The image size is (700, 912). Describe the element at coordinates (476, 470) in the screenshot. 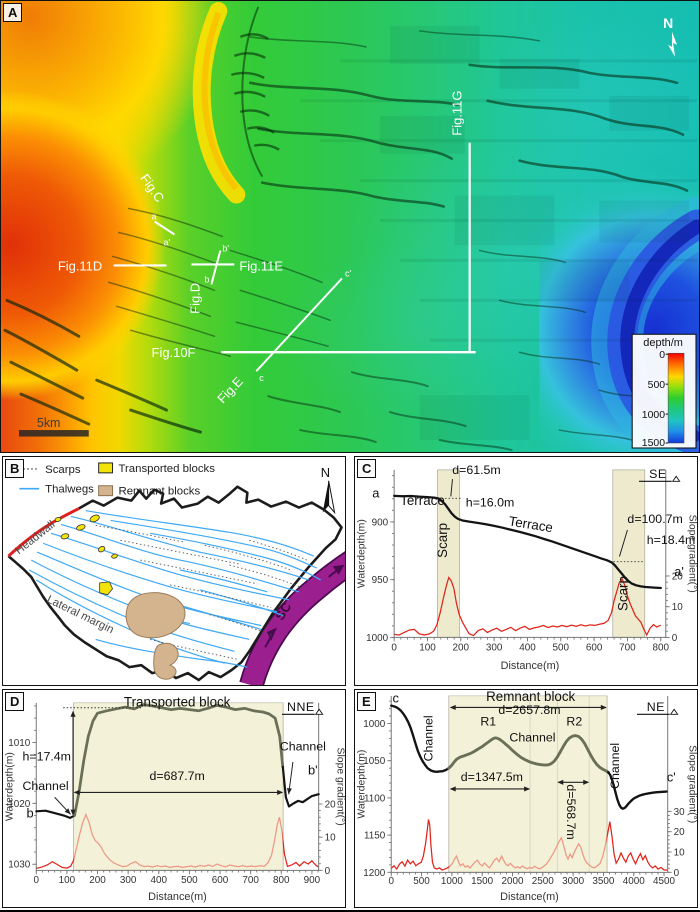

I see `annotation-label: d=61.5m` at that location.